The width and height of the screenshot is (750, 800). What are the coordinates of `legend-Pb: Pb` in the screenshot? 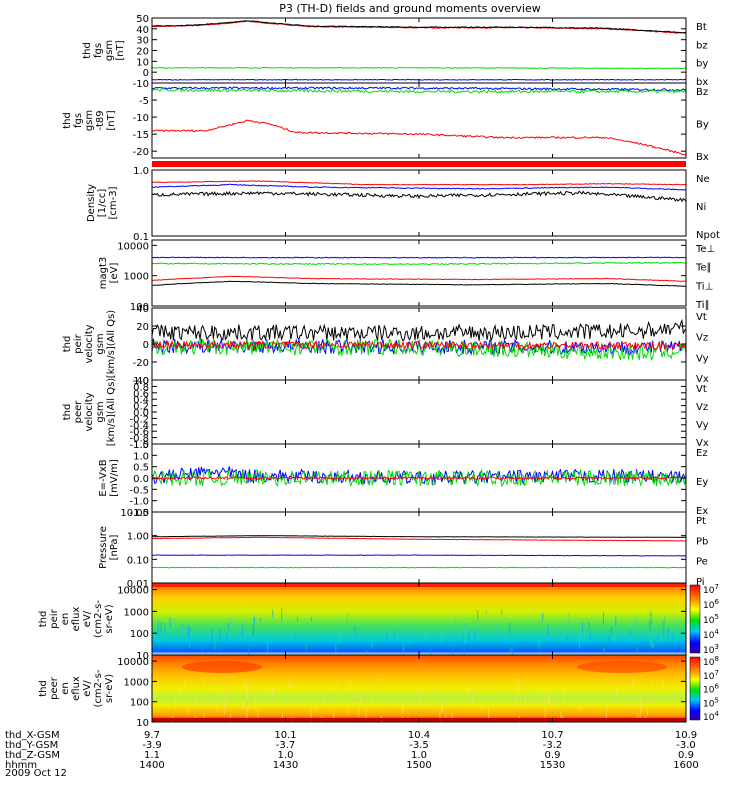 It's located at (702, 541).